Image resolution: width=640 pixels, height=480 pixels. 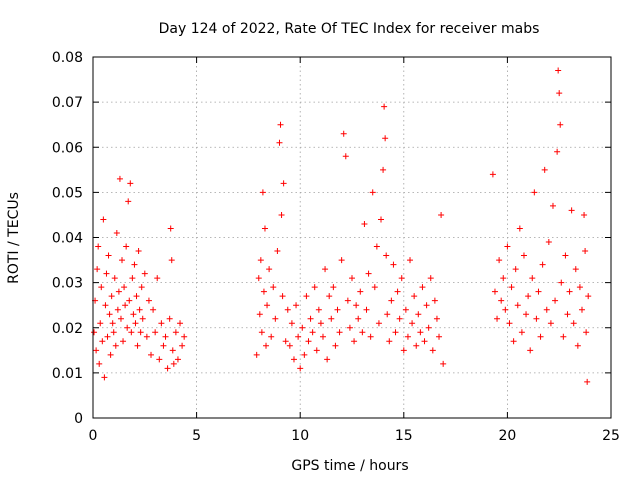 What do you see at coordinates (93, 436) in the screenshot?
I see `x-tick-label: 0` at bounding box center [93, 436].